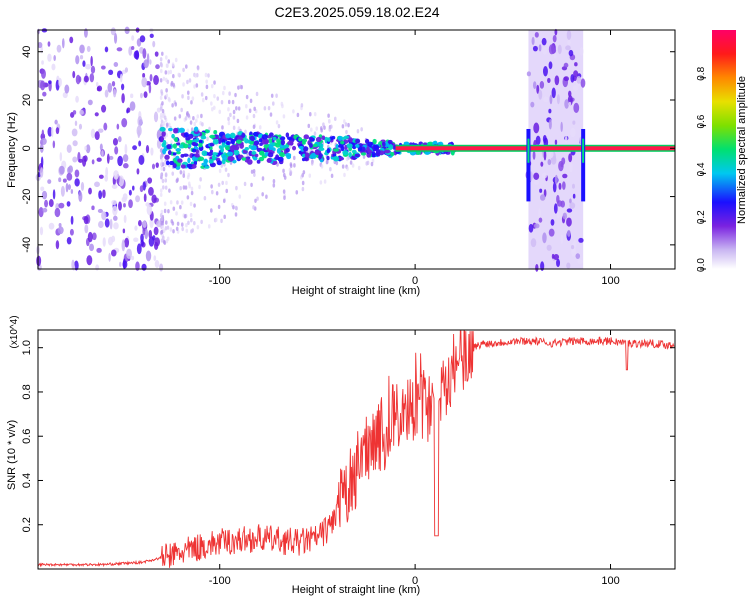  I want to click on colorbar-label: Normalized spectral amplitude, so click(742, 150).